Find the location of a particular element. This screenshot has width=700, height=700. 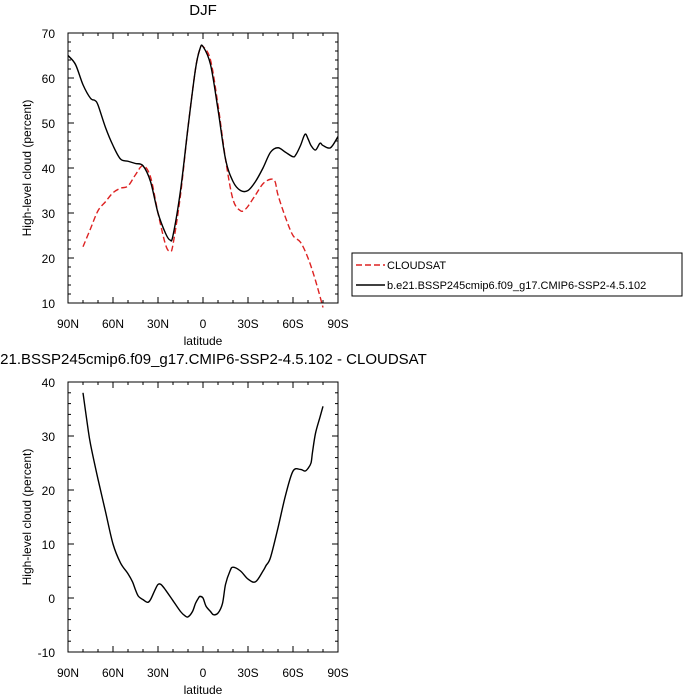

y-tick-labels: 70 60 50 40 30 20 10 is located at coordinates (49, 169).